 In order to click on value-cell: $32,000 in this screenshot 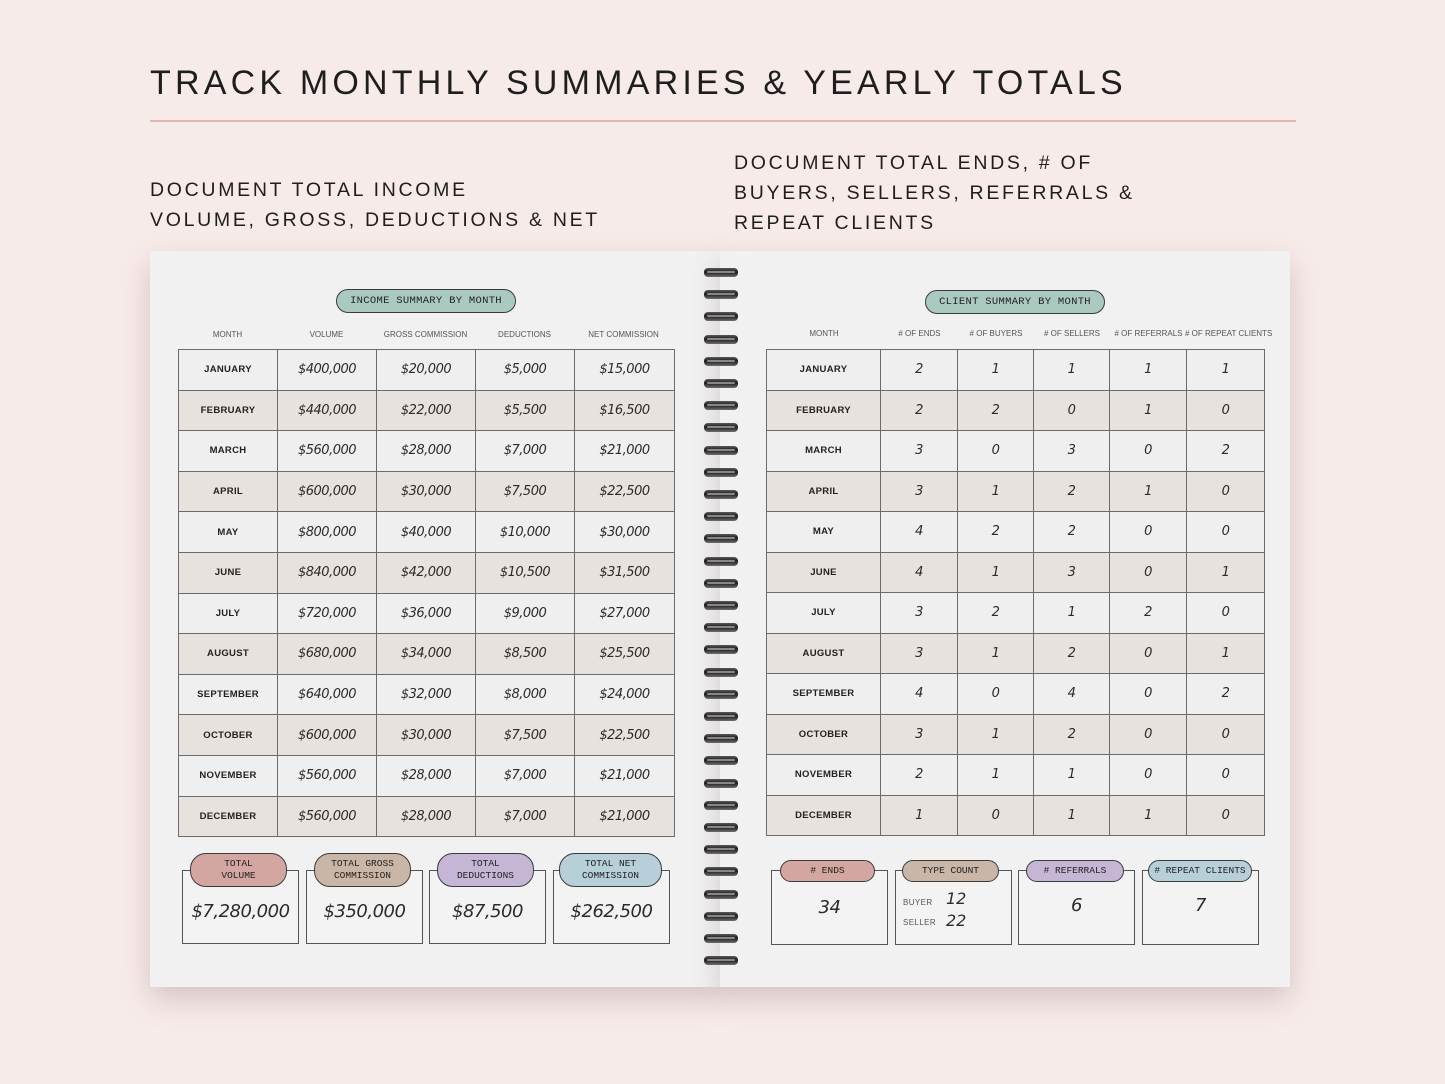, I will do `click(426, 694)`.